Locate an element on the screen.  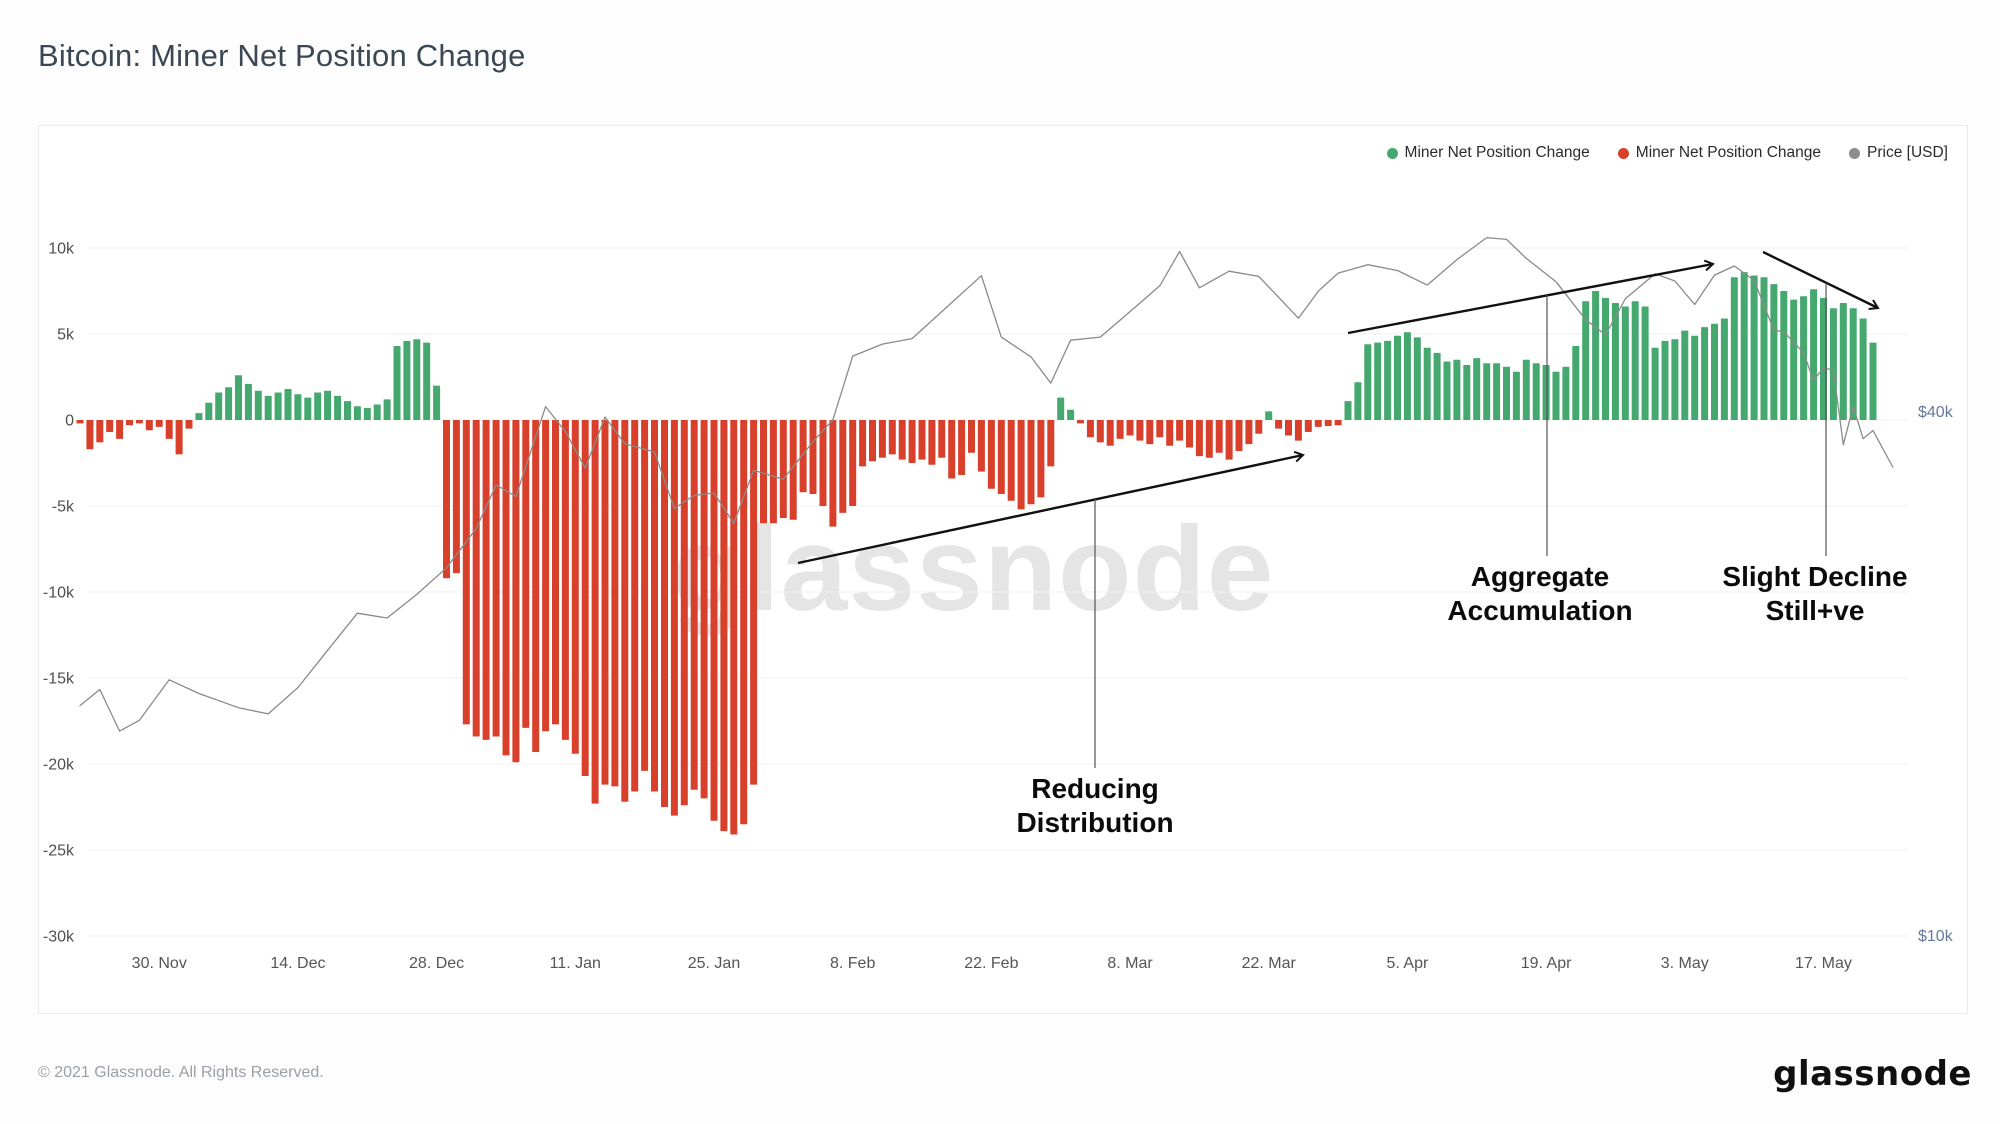
legend-item-miner-net-position-negative: Miner Net Position Change is located at coordinates (1719, 153).